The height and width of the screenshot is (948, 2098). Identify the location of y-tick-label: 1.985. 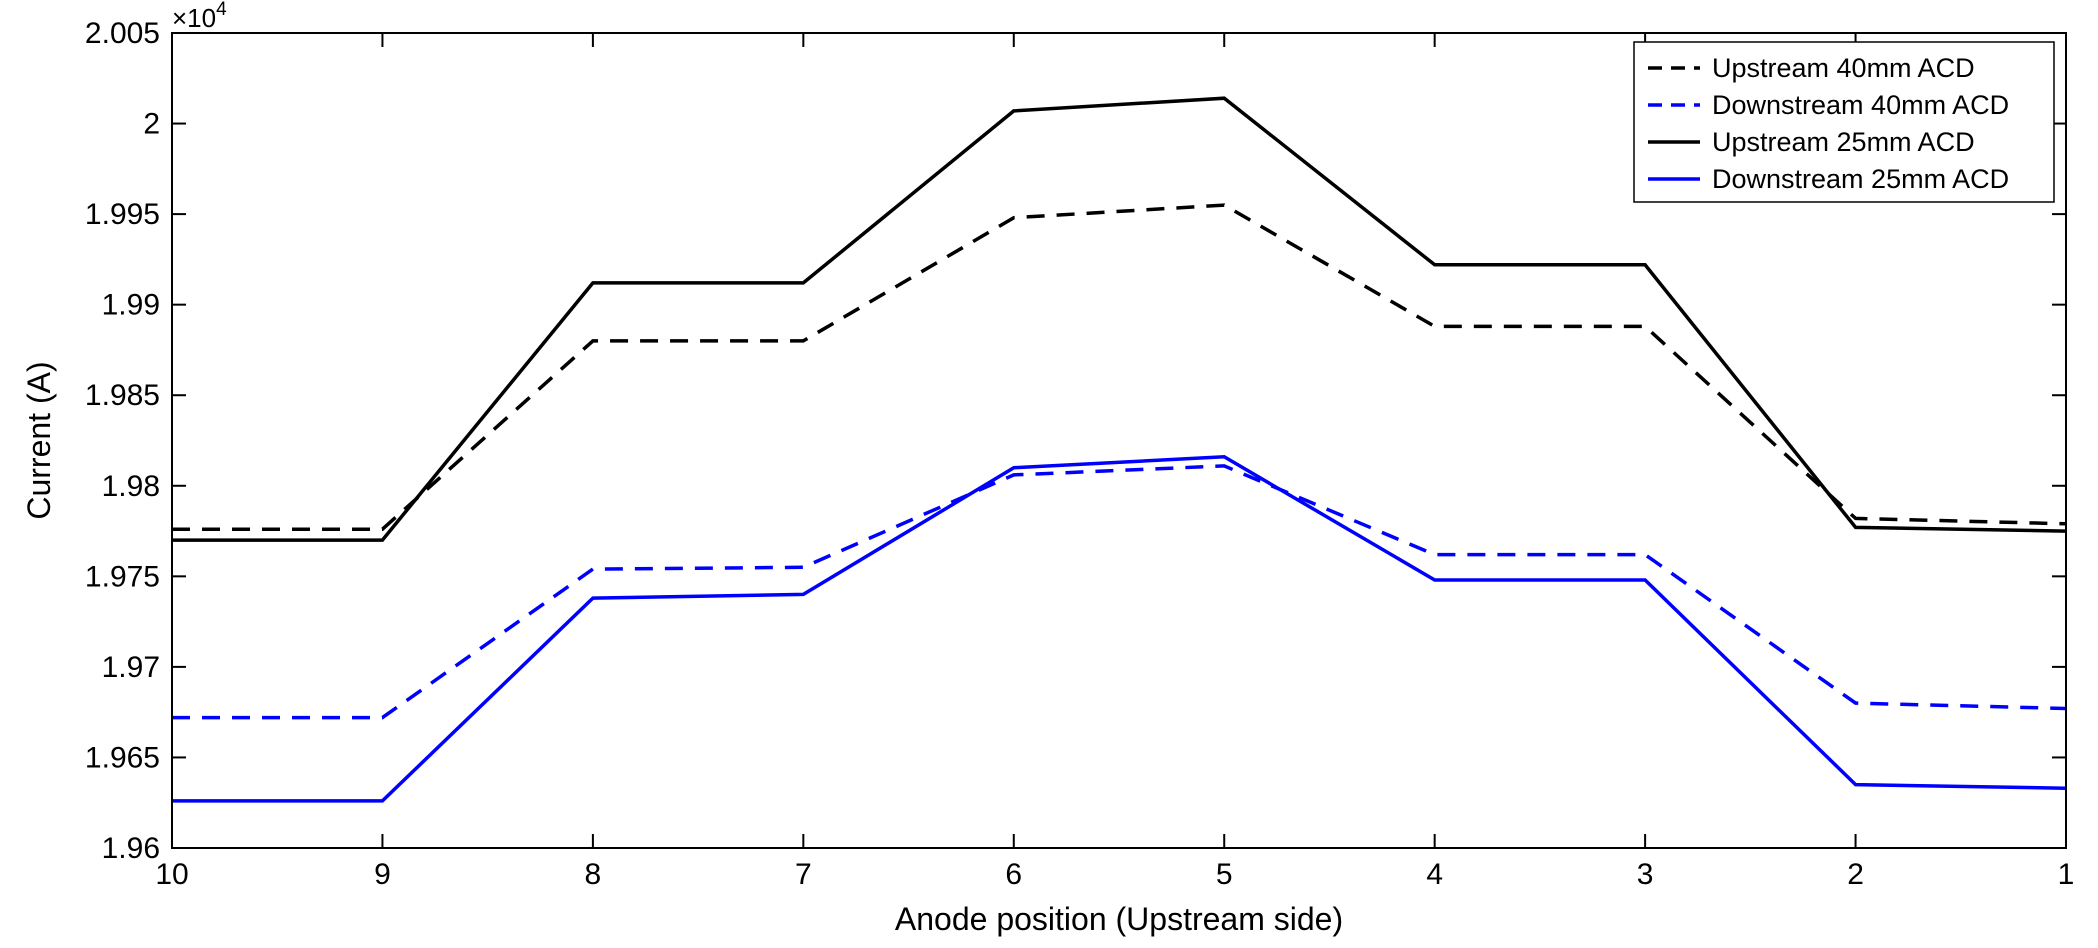
(122, 395).